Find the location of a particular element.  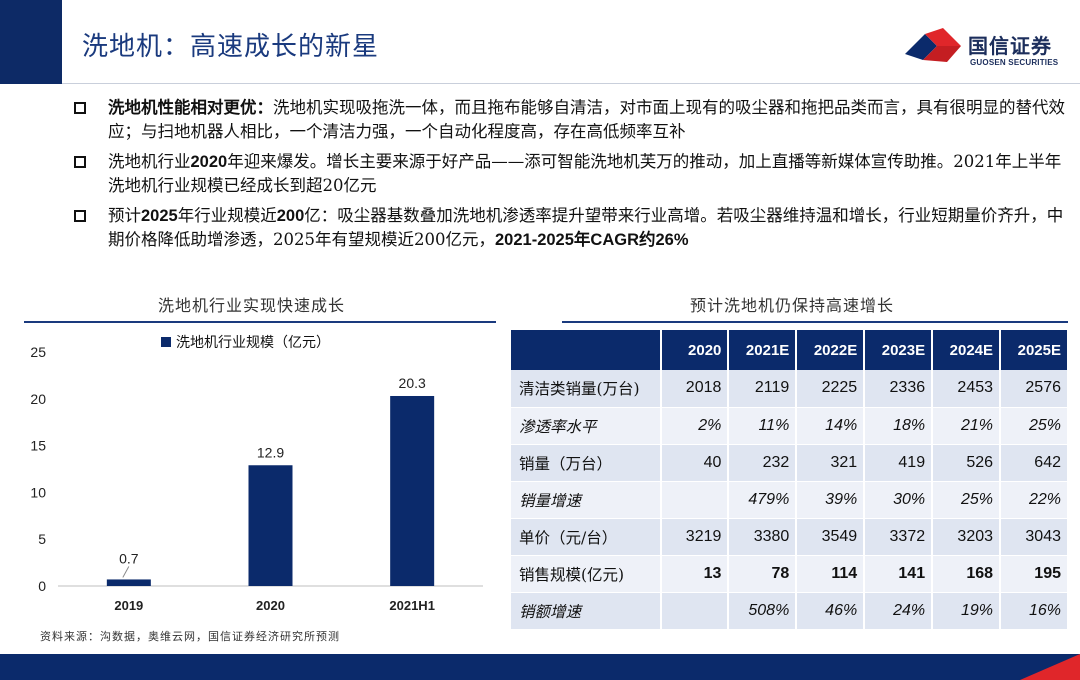

y-tick-label: 15 is located at coordinates (38, 446).